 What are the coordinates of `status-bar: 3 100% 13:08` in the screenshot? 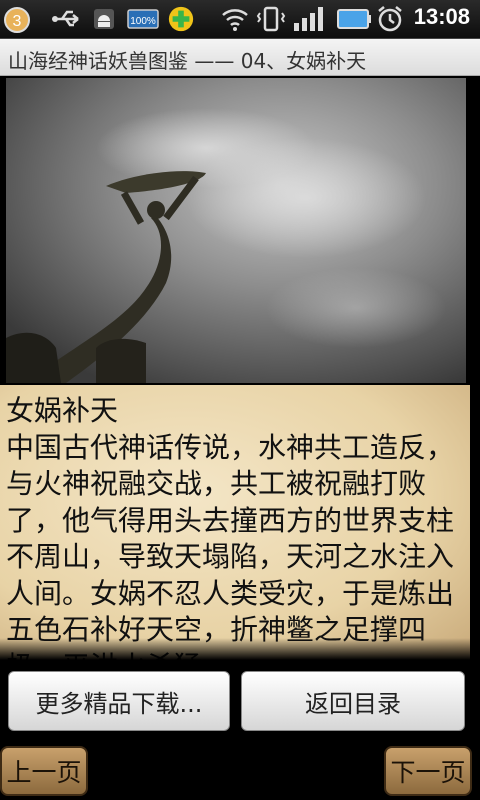 It's located at (240, 19).